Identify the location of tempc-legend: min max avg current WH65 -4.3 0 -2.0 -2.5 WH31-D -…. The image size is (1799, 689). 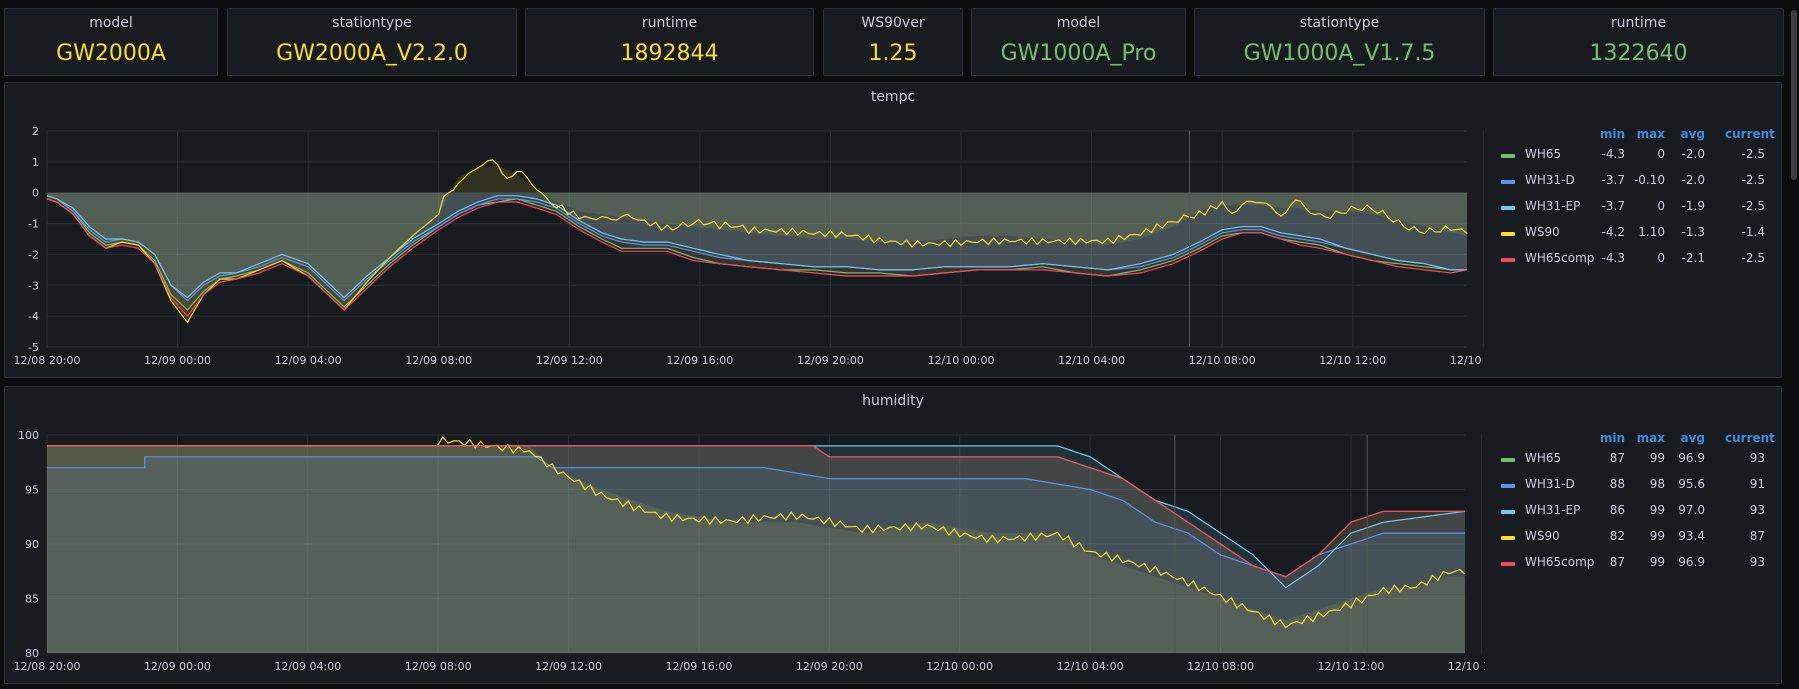
(1641, 197).